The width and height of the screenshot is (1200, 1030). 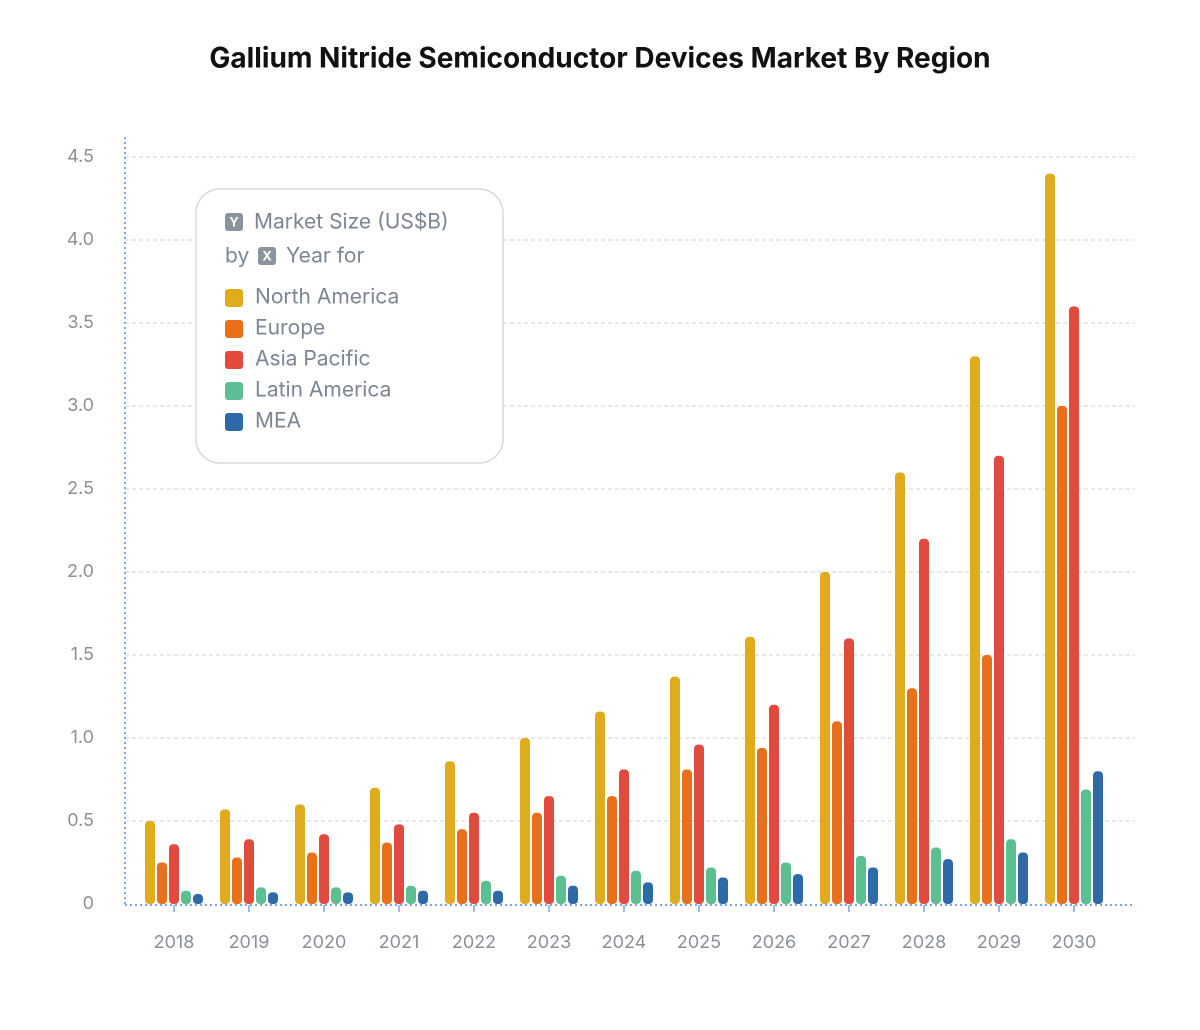 What do you see at coordinates (267, 257) in the screenshot?
I see `x-badge: X` at bounding box center [267, 257].